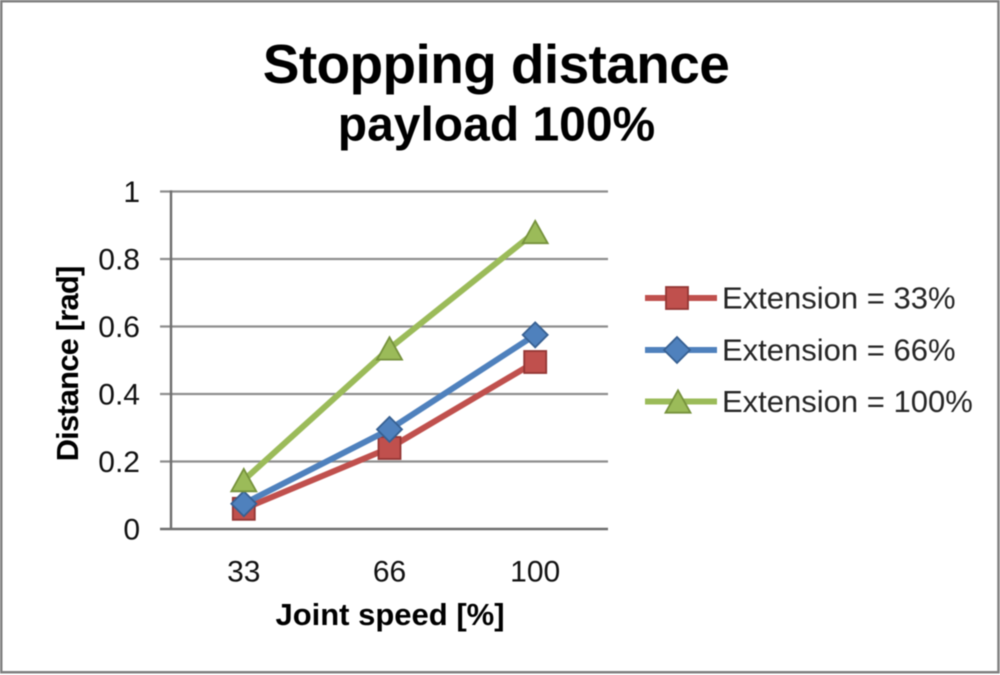 The height and width of the screenshot is (675, 1000). I want to click on svg-text: 100, so click(535, 572).